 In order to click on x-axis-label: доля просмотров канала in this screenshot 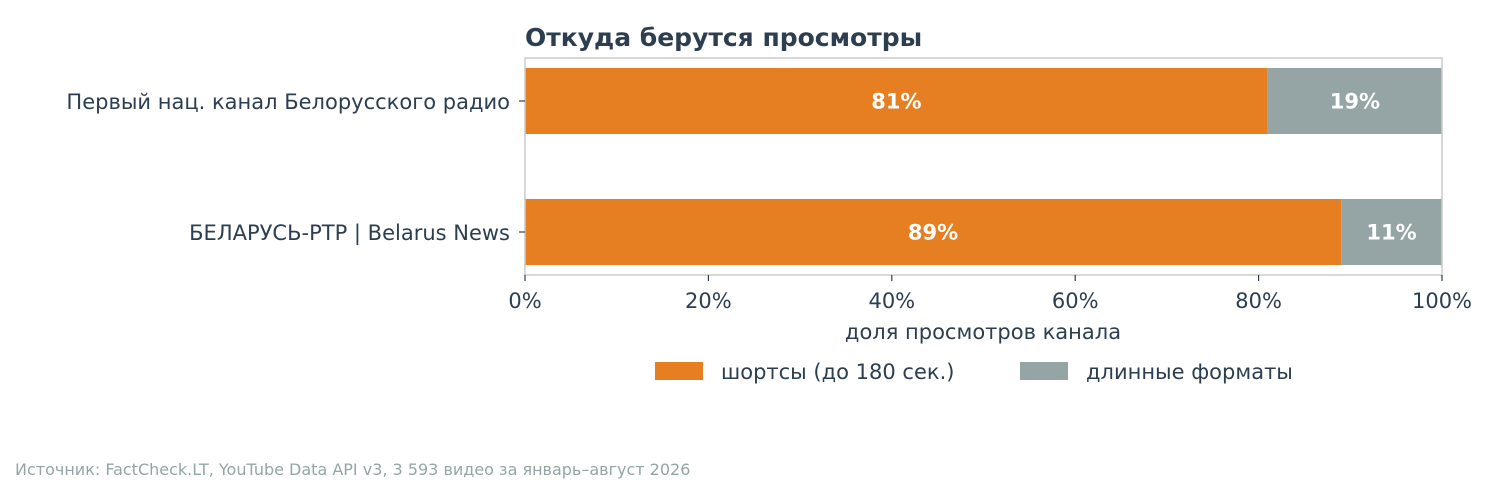, I will do `click(983, 332)`.